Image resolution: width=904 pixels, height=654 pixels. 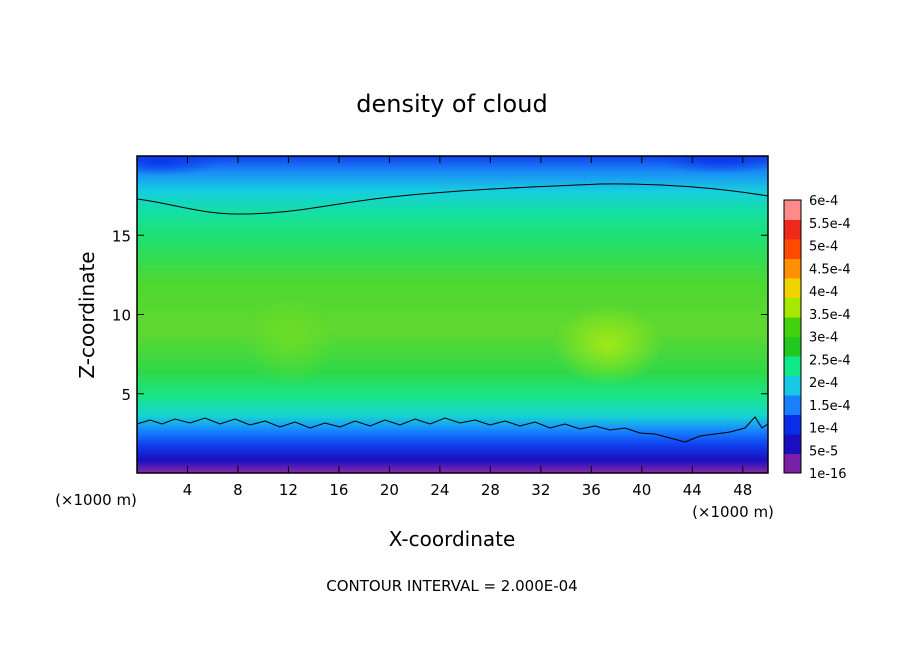 What do you see at coordinates (830, 315) in the screenshot?
I see `colorbar-label: 3.5e-4` at bounding box center [830, 315].